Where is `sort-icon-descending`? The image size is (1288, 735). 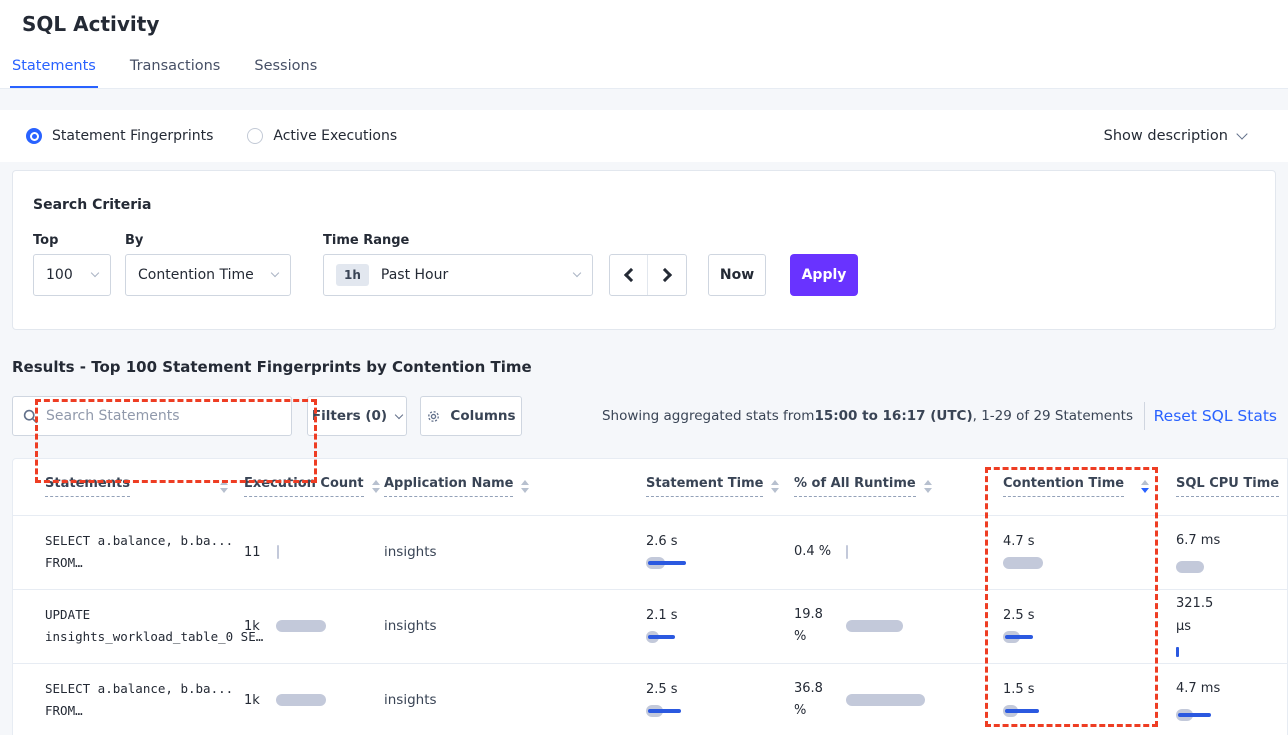
sort-icon-descending is located at coordinates (1145, 487).